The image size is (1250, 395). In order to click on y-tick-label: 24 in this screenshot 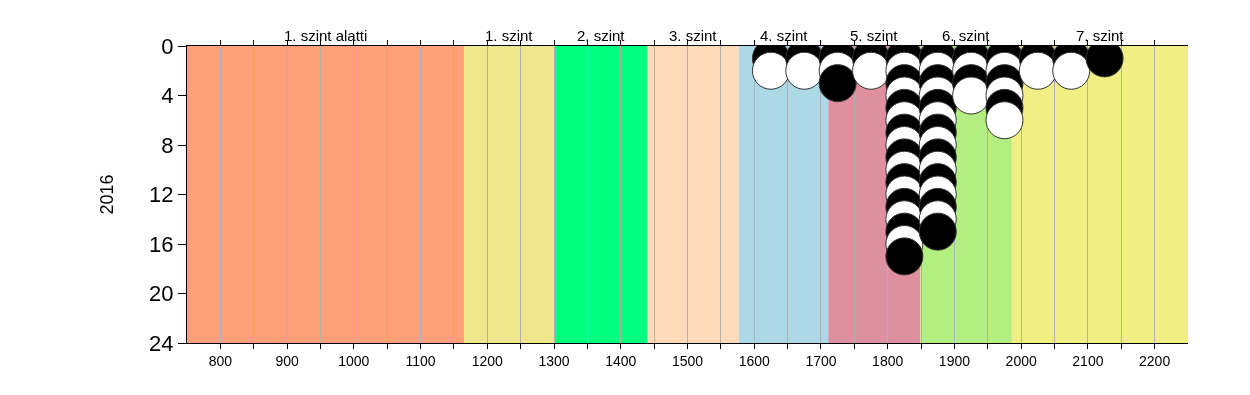, I will do `click(161, 343)`.